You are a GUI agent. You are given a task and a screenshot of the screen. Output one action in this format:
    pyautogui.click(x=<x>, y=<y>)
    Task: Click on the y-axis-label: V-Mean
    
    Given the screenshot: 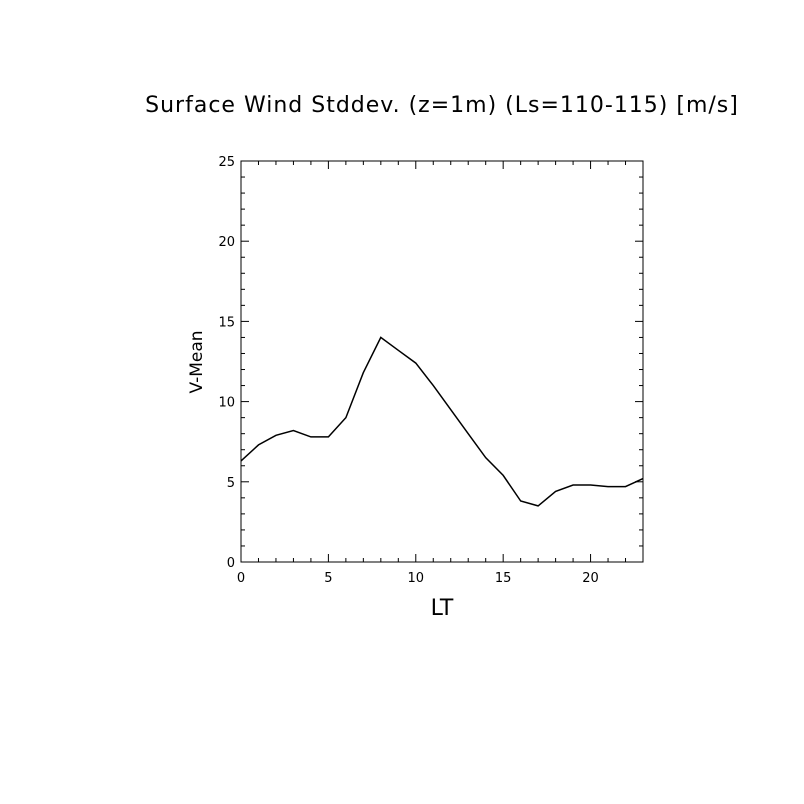 What is the action you would take?
    pyautogui.click(x=197, y=361)
    